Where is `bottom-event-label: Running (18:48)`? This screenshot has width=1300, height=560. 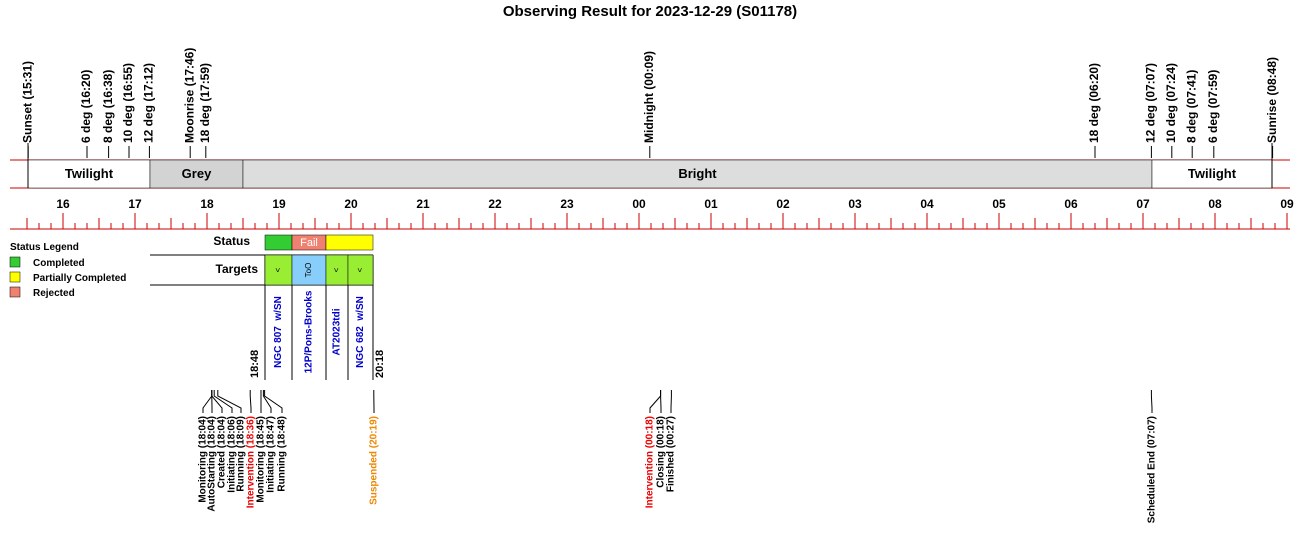 bottom-event-label: Running (18:48) is located at coordinates (282, 454).